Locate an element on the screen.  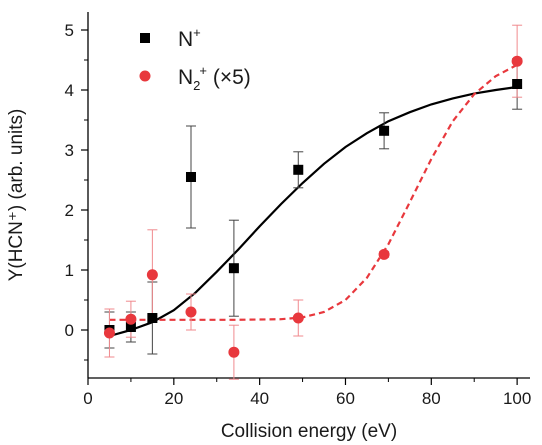
legend: N+ N2+ (×5) is located at coordinates (195, 59).